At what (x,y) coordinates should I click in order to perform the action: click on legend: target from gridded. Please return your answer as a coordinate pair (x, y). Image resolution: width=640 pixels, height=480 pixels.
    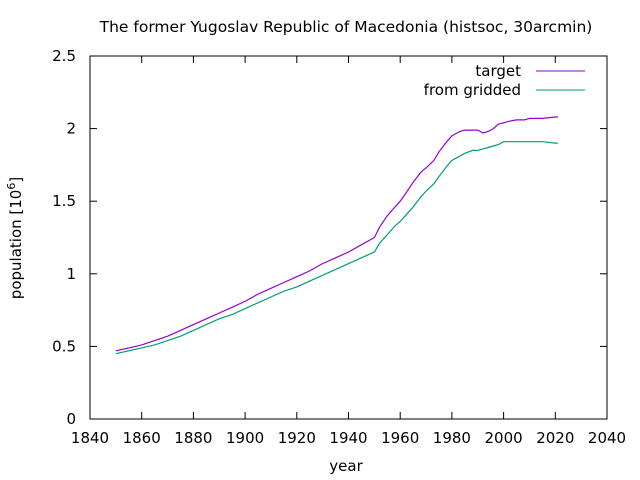
    Looking at the image, I should click on (504, 80).